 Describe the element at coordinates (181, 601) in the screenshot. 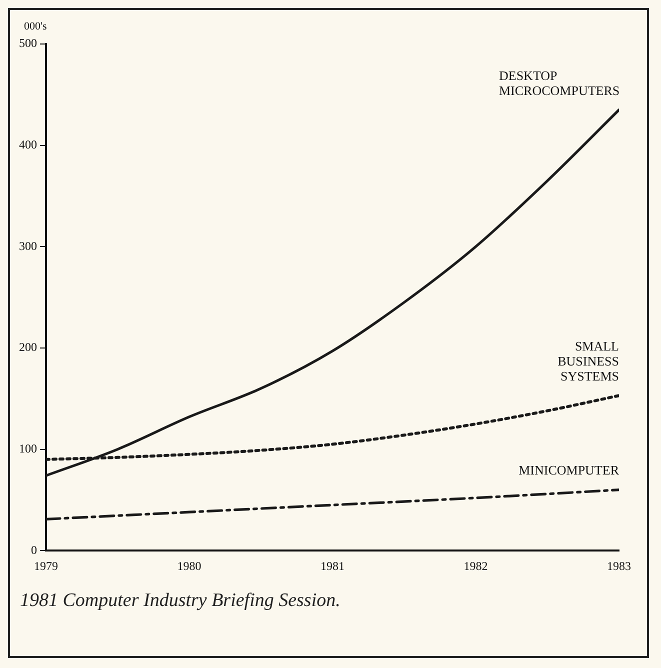

I see `text: 1981 Computer Industry Briefing Session.` at that location.